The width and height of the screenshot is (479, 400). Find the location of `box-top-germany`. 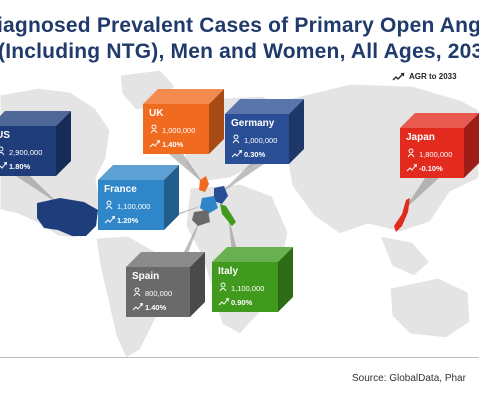

box-top-germany is located at coordinates (264, 106).